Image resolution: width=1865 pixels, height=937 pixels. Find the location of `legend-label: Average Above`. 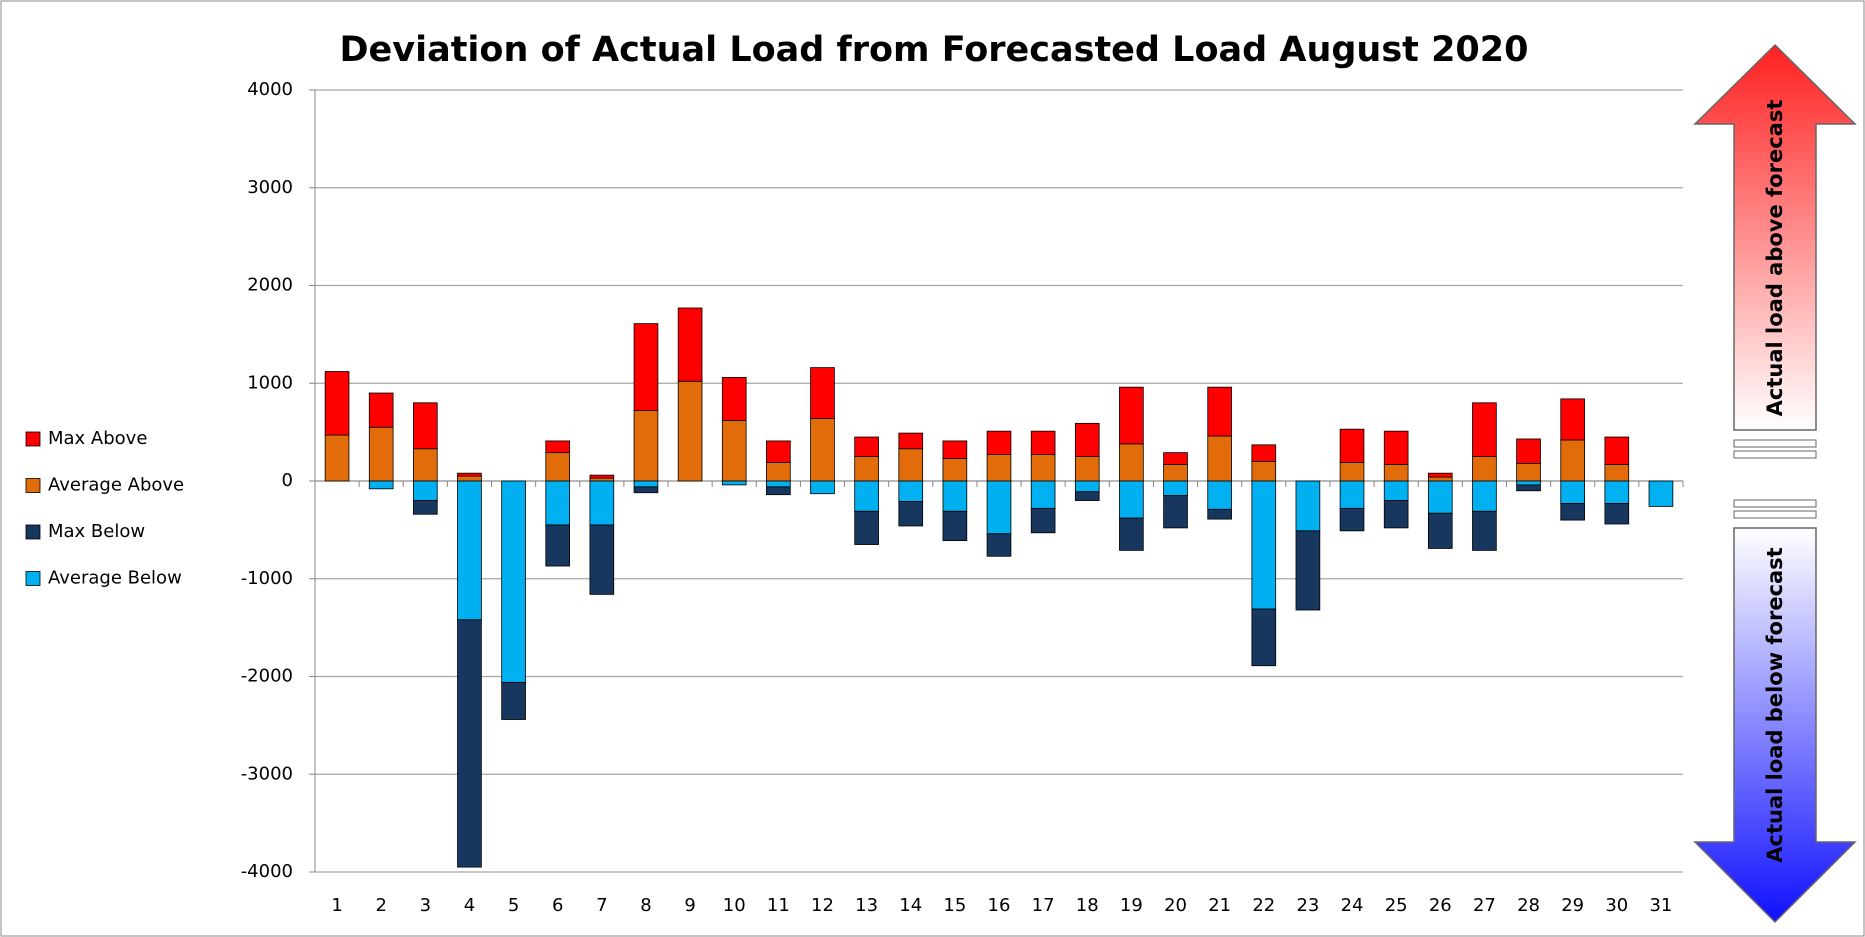

legend-label: Average Above is located at coordinates (116, 485).